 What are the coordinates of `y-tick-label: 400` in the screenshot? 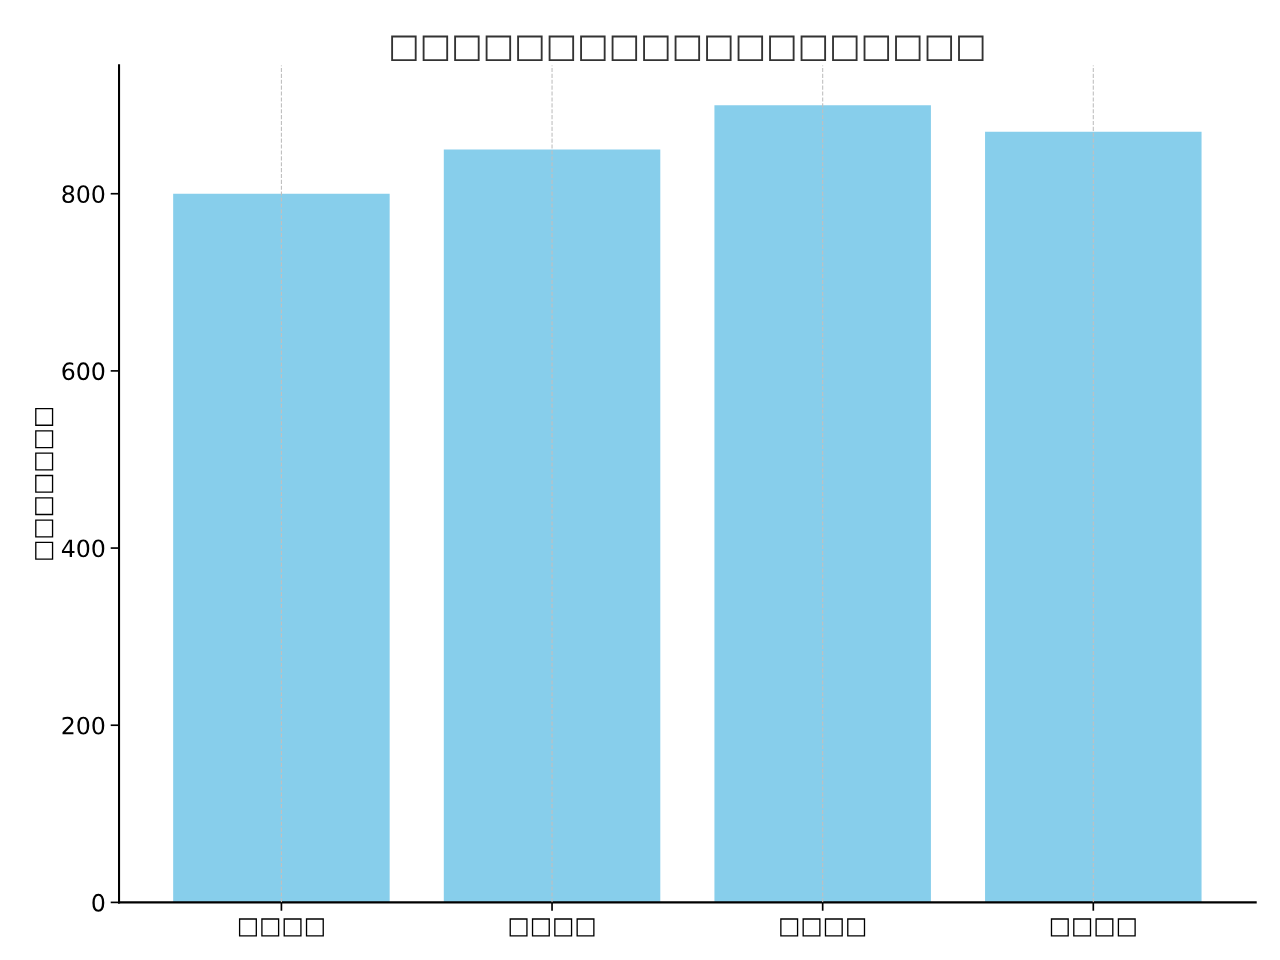 It's located at (83, 548).